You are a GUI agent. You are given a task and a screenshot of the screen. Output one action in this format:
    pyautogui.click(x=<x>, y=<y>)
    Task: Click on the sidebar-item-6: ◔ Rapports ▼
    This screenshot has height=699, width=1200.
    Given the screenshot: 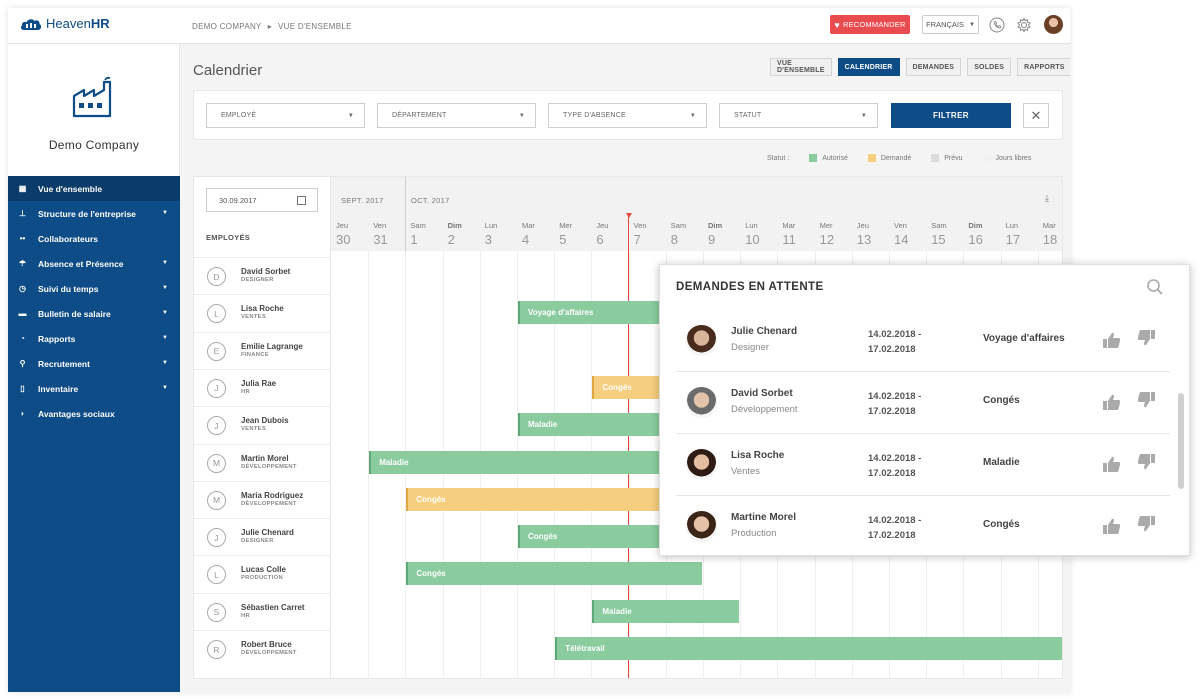 What is the action you would take?
    pyautogui.click(x=94, y=338)
    